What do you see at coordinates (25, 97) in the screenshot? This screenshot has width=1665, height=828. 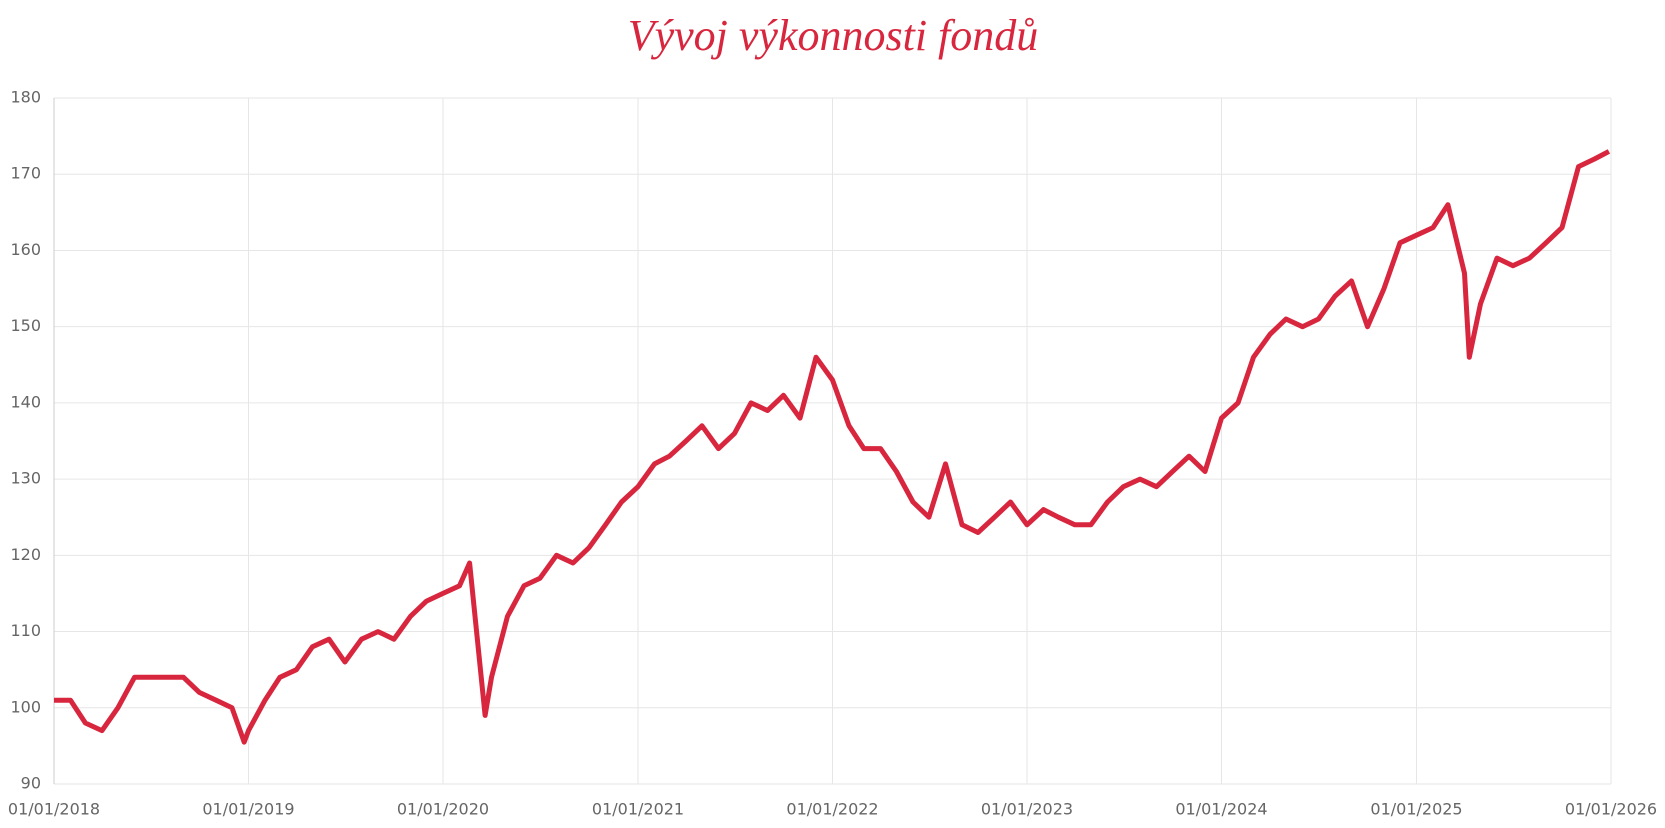 I see `y-tick-label: 180` at bounding box center [25, 97].